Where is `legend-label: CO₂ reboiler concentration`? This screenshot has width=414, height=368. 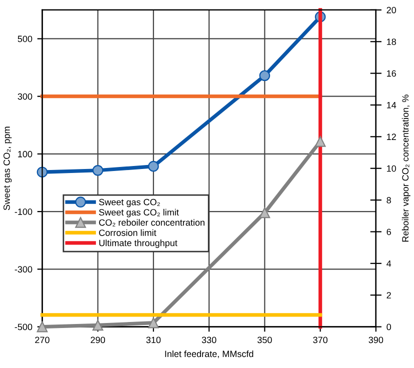 legend-label: CO₂ reboiler concentration is located at coordinates (151, 222).